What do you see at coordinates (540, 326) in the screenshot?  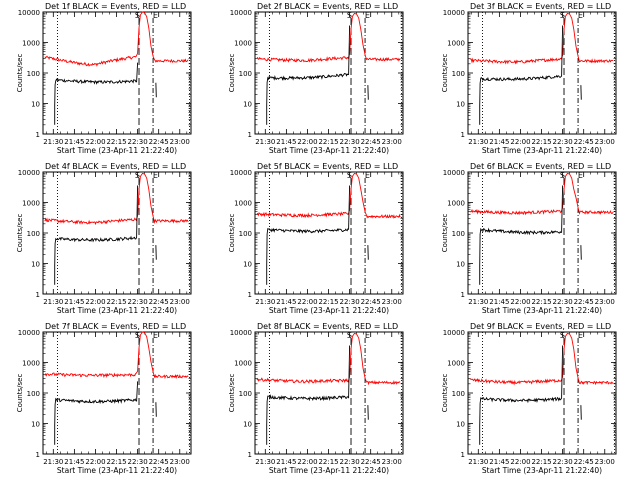 I see `panel-title: Det 9f BLACK = Events, RED = LLD` at bounding box center [540, 326].